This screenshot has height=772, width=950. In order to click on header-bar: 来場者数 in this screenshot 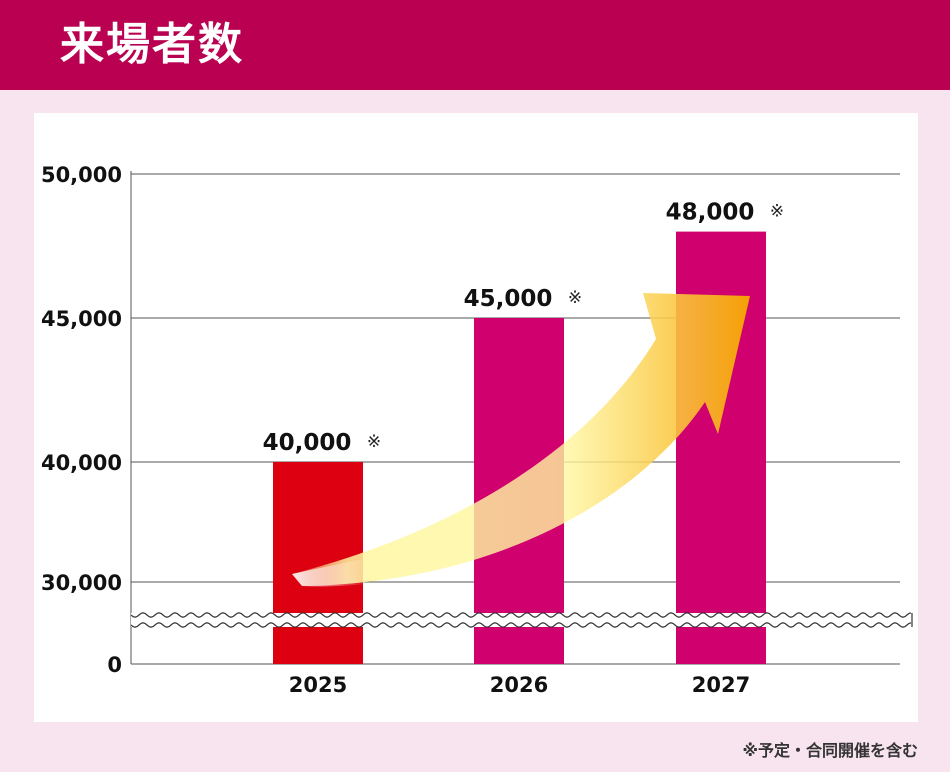, I will do `click(475, 45)`.